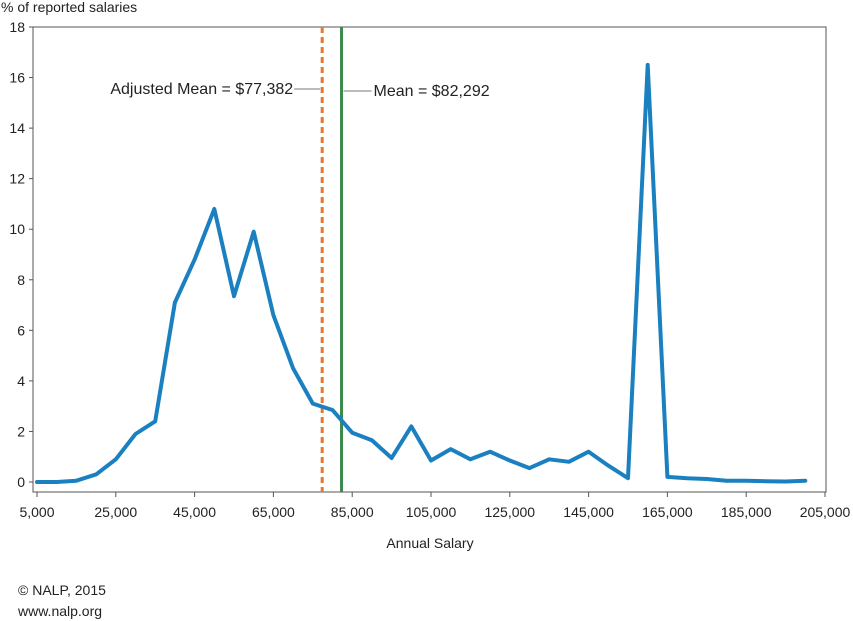  What do you see at coordinates (69, 7) in the screenshot?
I see `y-axis-title: % of reported salaries` at bounding box center [69, 7].